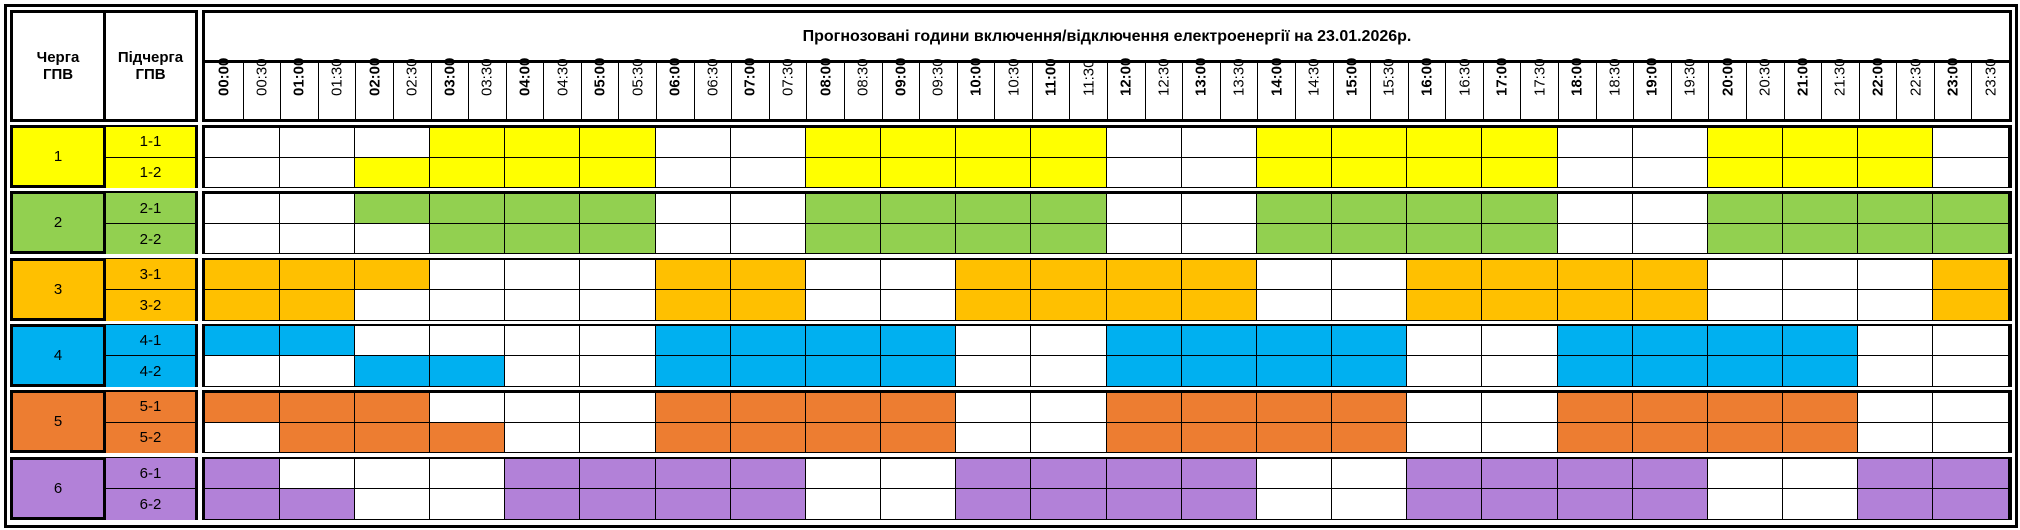 This screenshot has height=530, width=2020. Describe the element at coordinates (938, 88) in the screenshot. I see `time-label: 09:30` at that location.